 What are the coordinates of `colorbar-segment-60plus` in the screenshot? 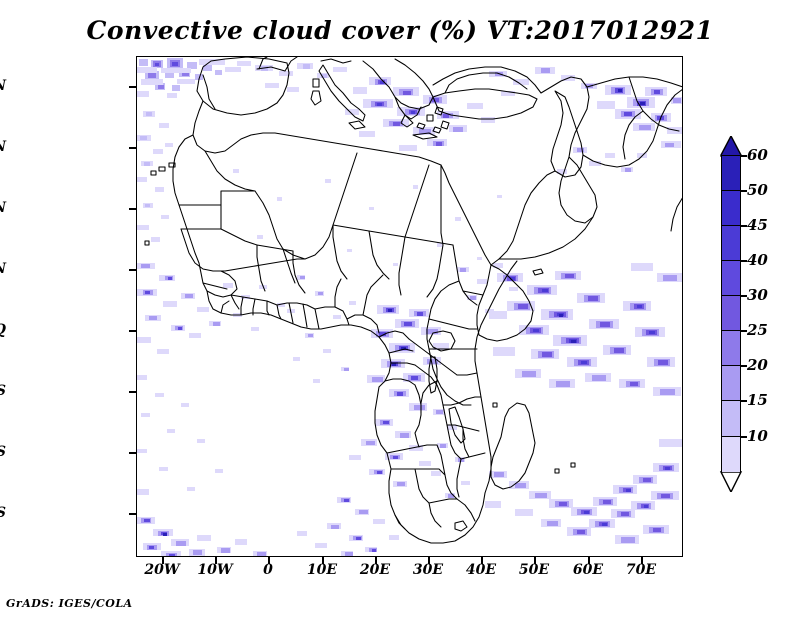 It's located at (731, 172).